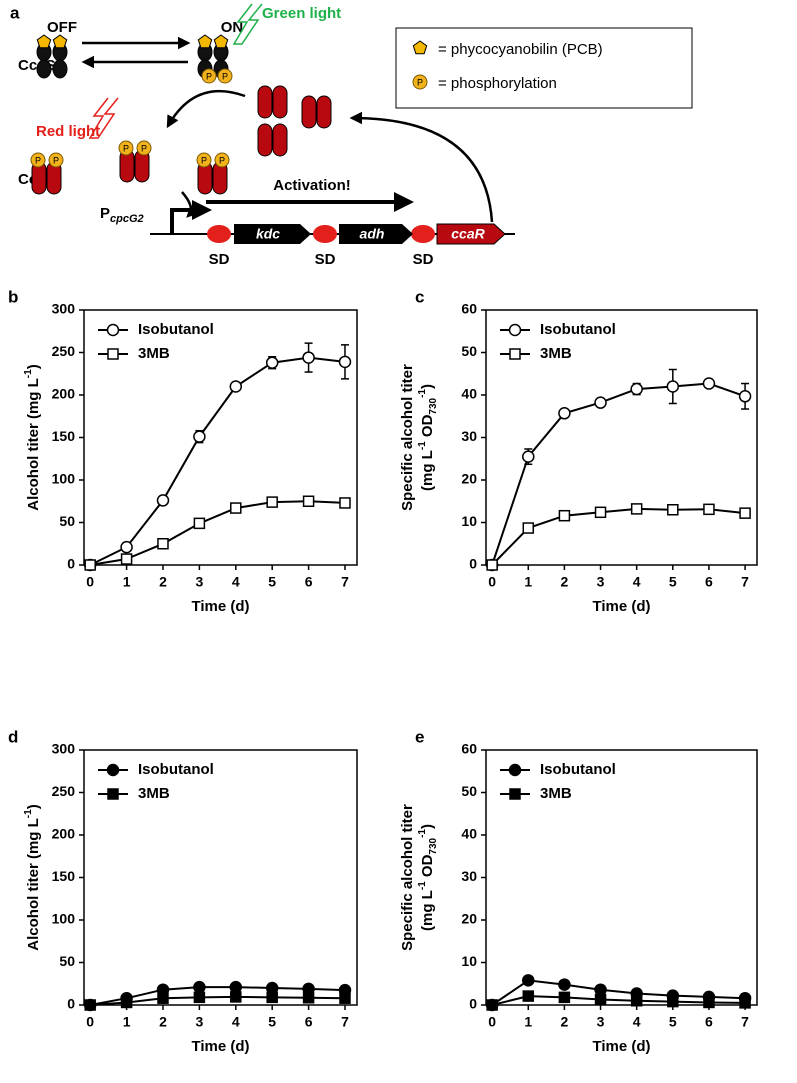 This screenshot has height=1083, width=797. I want to click on y-tick-label: 300, so click(64, 749).